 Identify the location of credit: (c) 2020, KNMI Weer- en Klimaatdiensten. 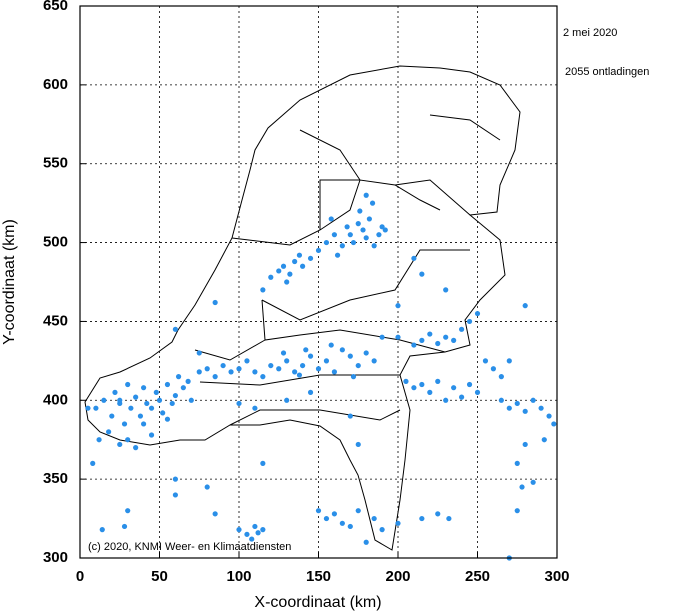
(189, 547).